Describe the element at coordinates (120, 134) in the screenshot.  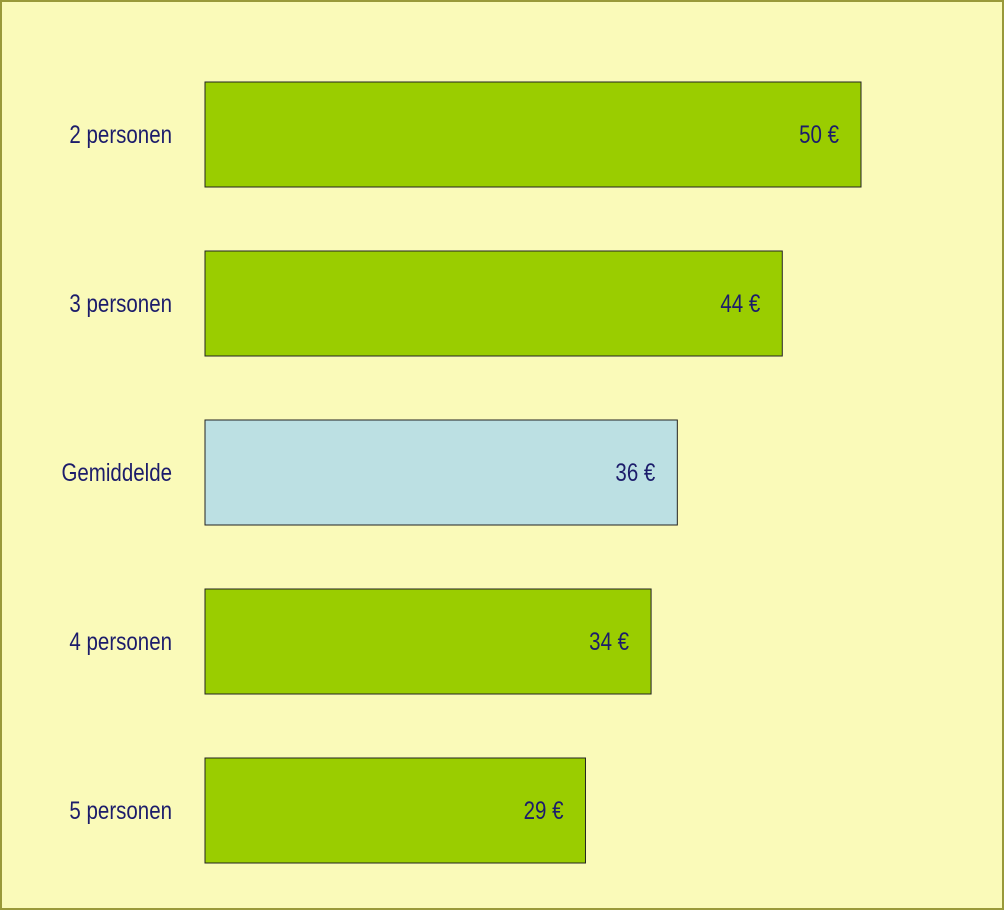
I see `category-label: 2 personen` at that location.